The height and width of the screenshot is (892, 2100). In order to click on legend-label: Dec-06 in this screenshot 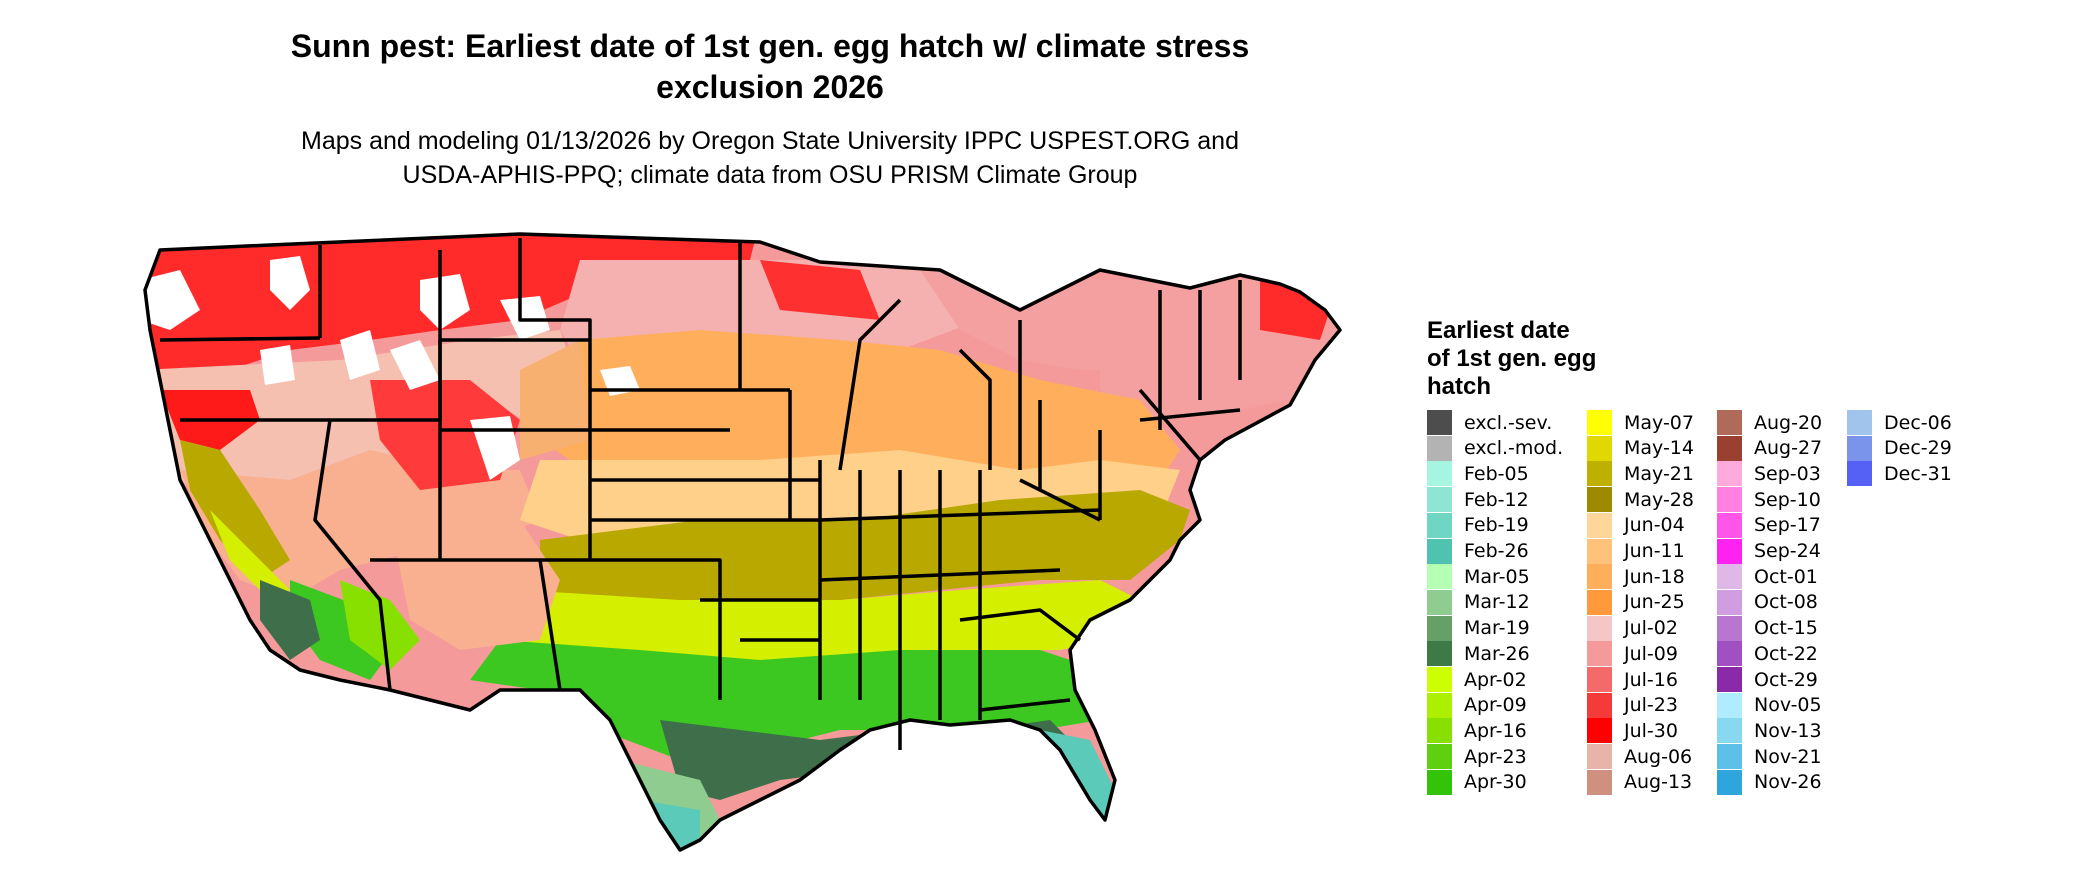, I will do `click(1918, 422)`.